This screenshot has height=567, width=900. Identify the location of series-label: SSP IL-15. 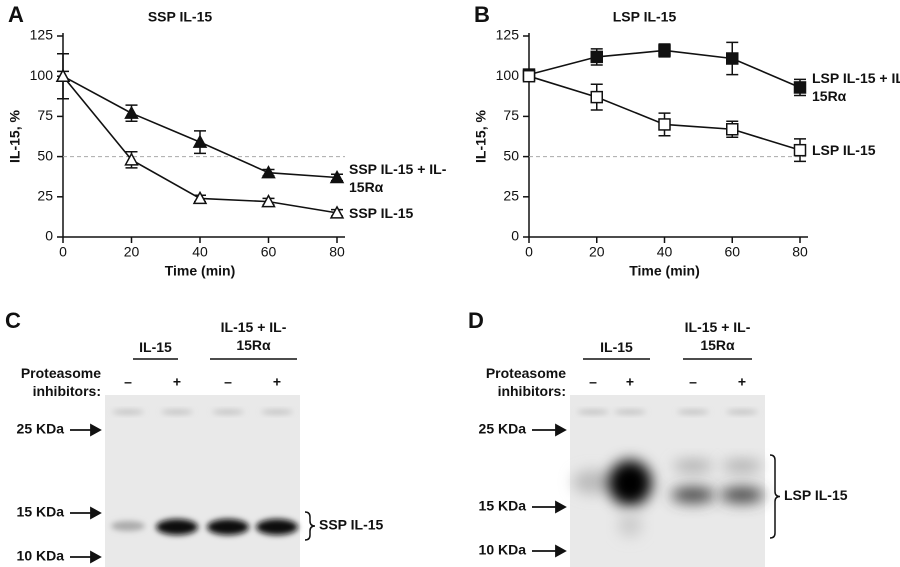
(381, 212).